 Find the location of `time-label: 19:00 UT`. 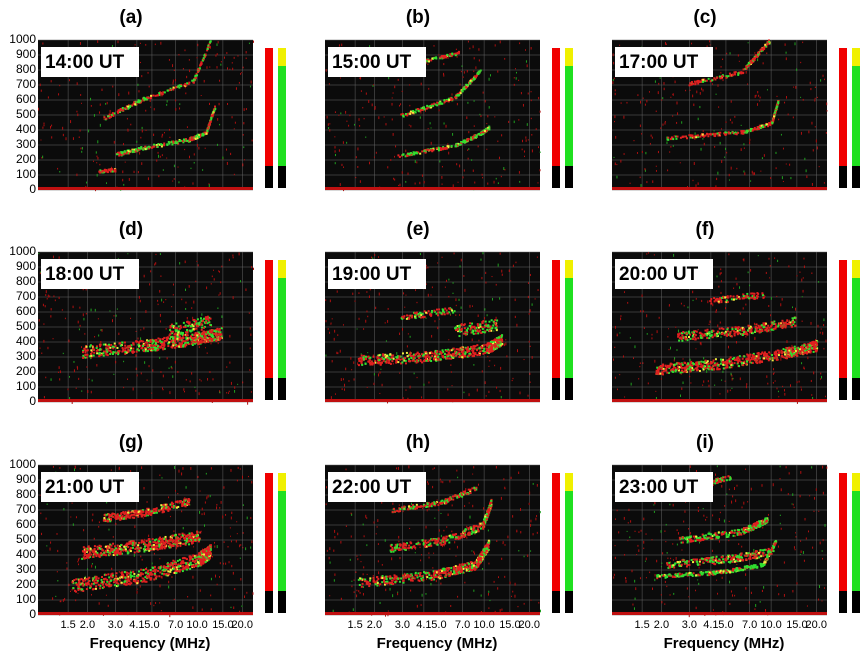

time-label: 19:00 UT is located at coordinates (372, 274).